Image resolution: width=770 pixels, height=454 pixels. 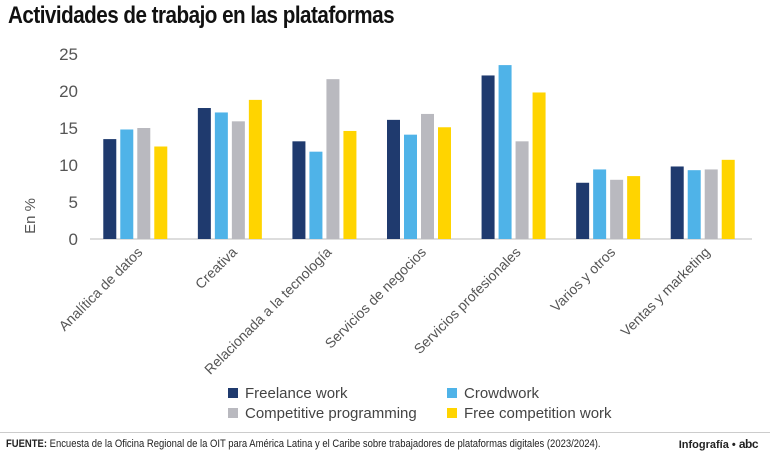 I want to click on legend-entry: Free competition work, so click(x=538, y=413).